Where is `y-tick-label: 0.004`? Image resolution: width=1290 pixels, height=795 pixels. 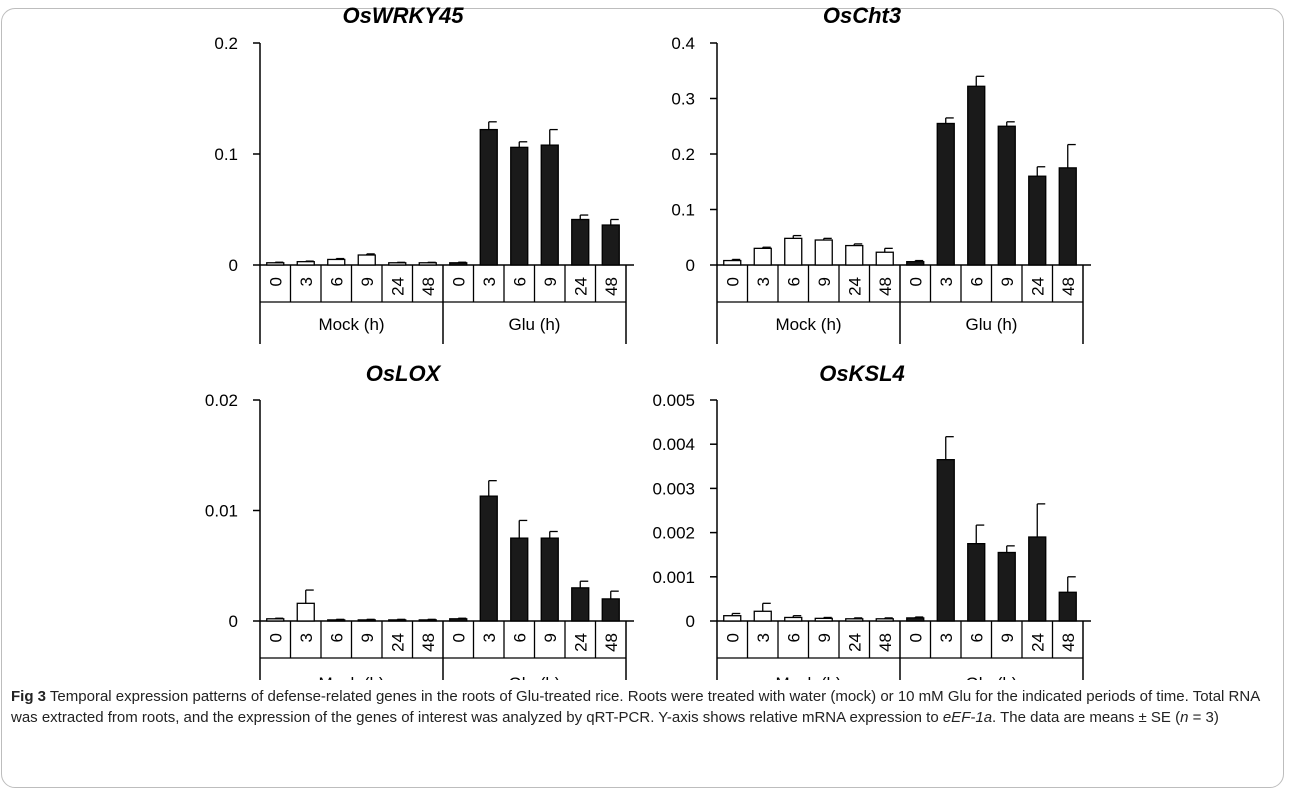 y-tick-label: 0.004 is located at coordinates (673, 444).